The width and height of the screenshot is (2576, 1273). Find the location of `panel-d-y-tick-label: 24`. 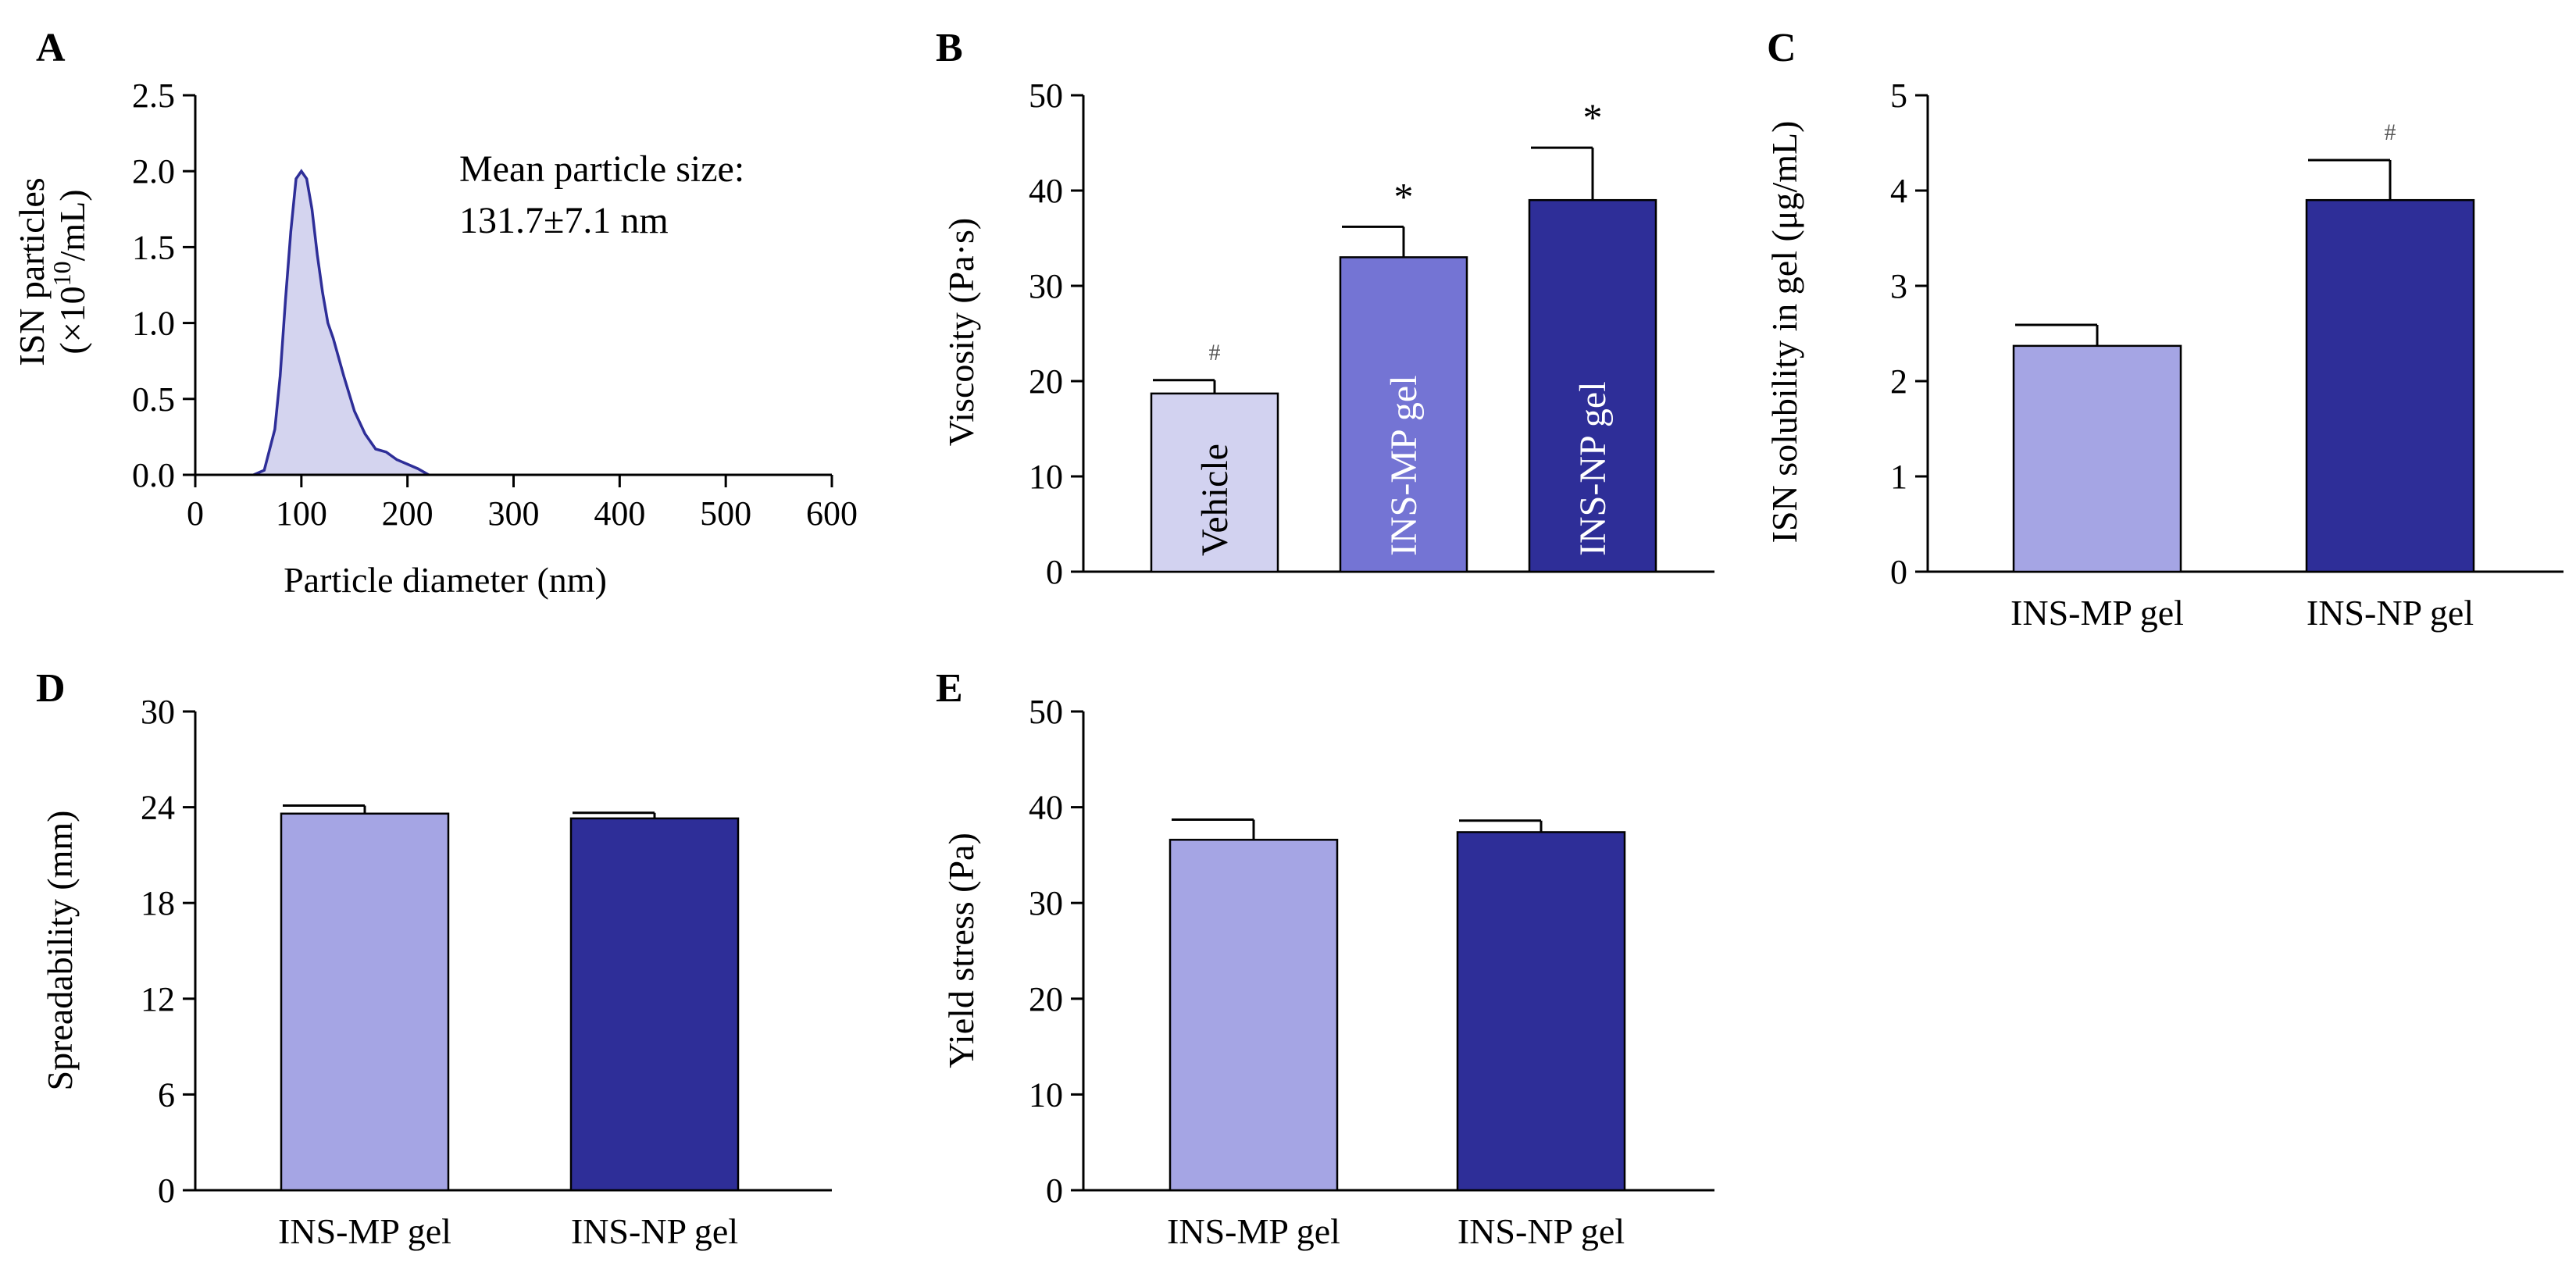

panel-d-y-tick-label: 24 is located at coordinates (158, 808).